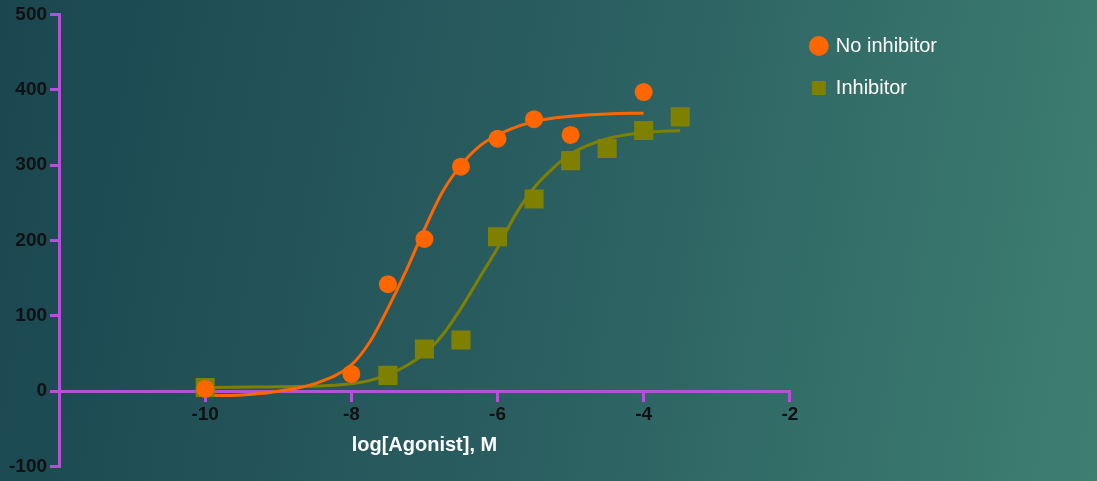 The image size is (1097, 481). I want to click on x-tick-label: -4, so click(644, 413).